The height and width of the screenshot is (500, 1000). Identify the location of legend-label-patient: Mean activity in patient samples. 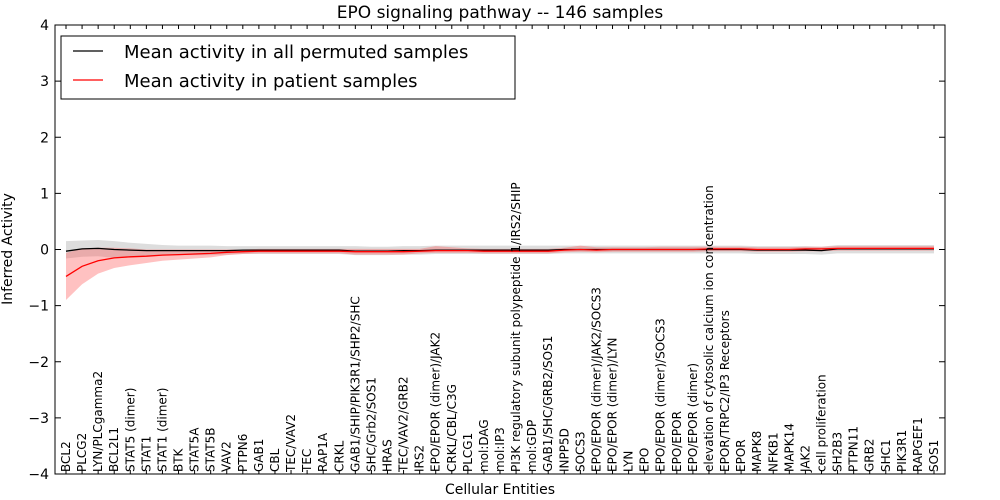
(271, 81).